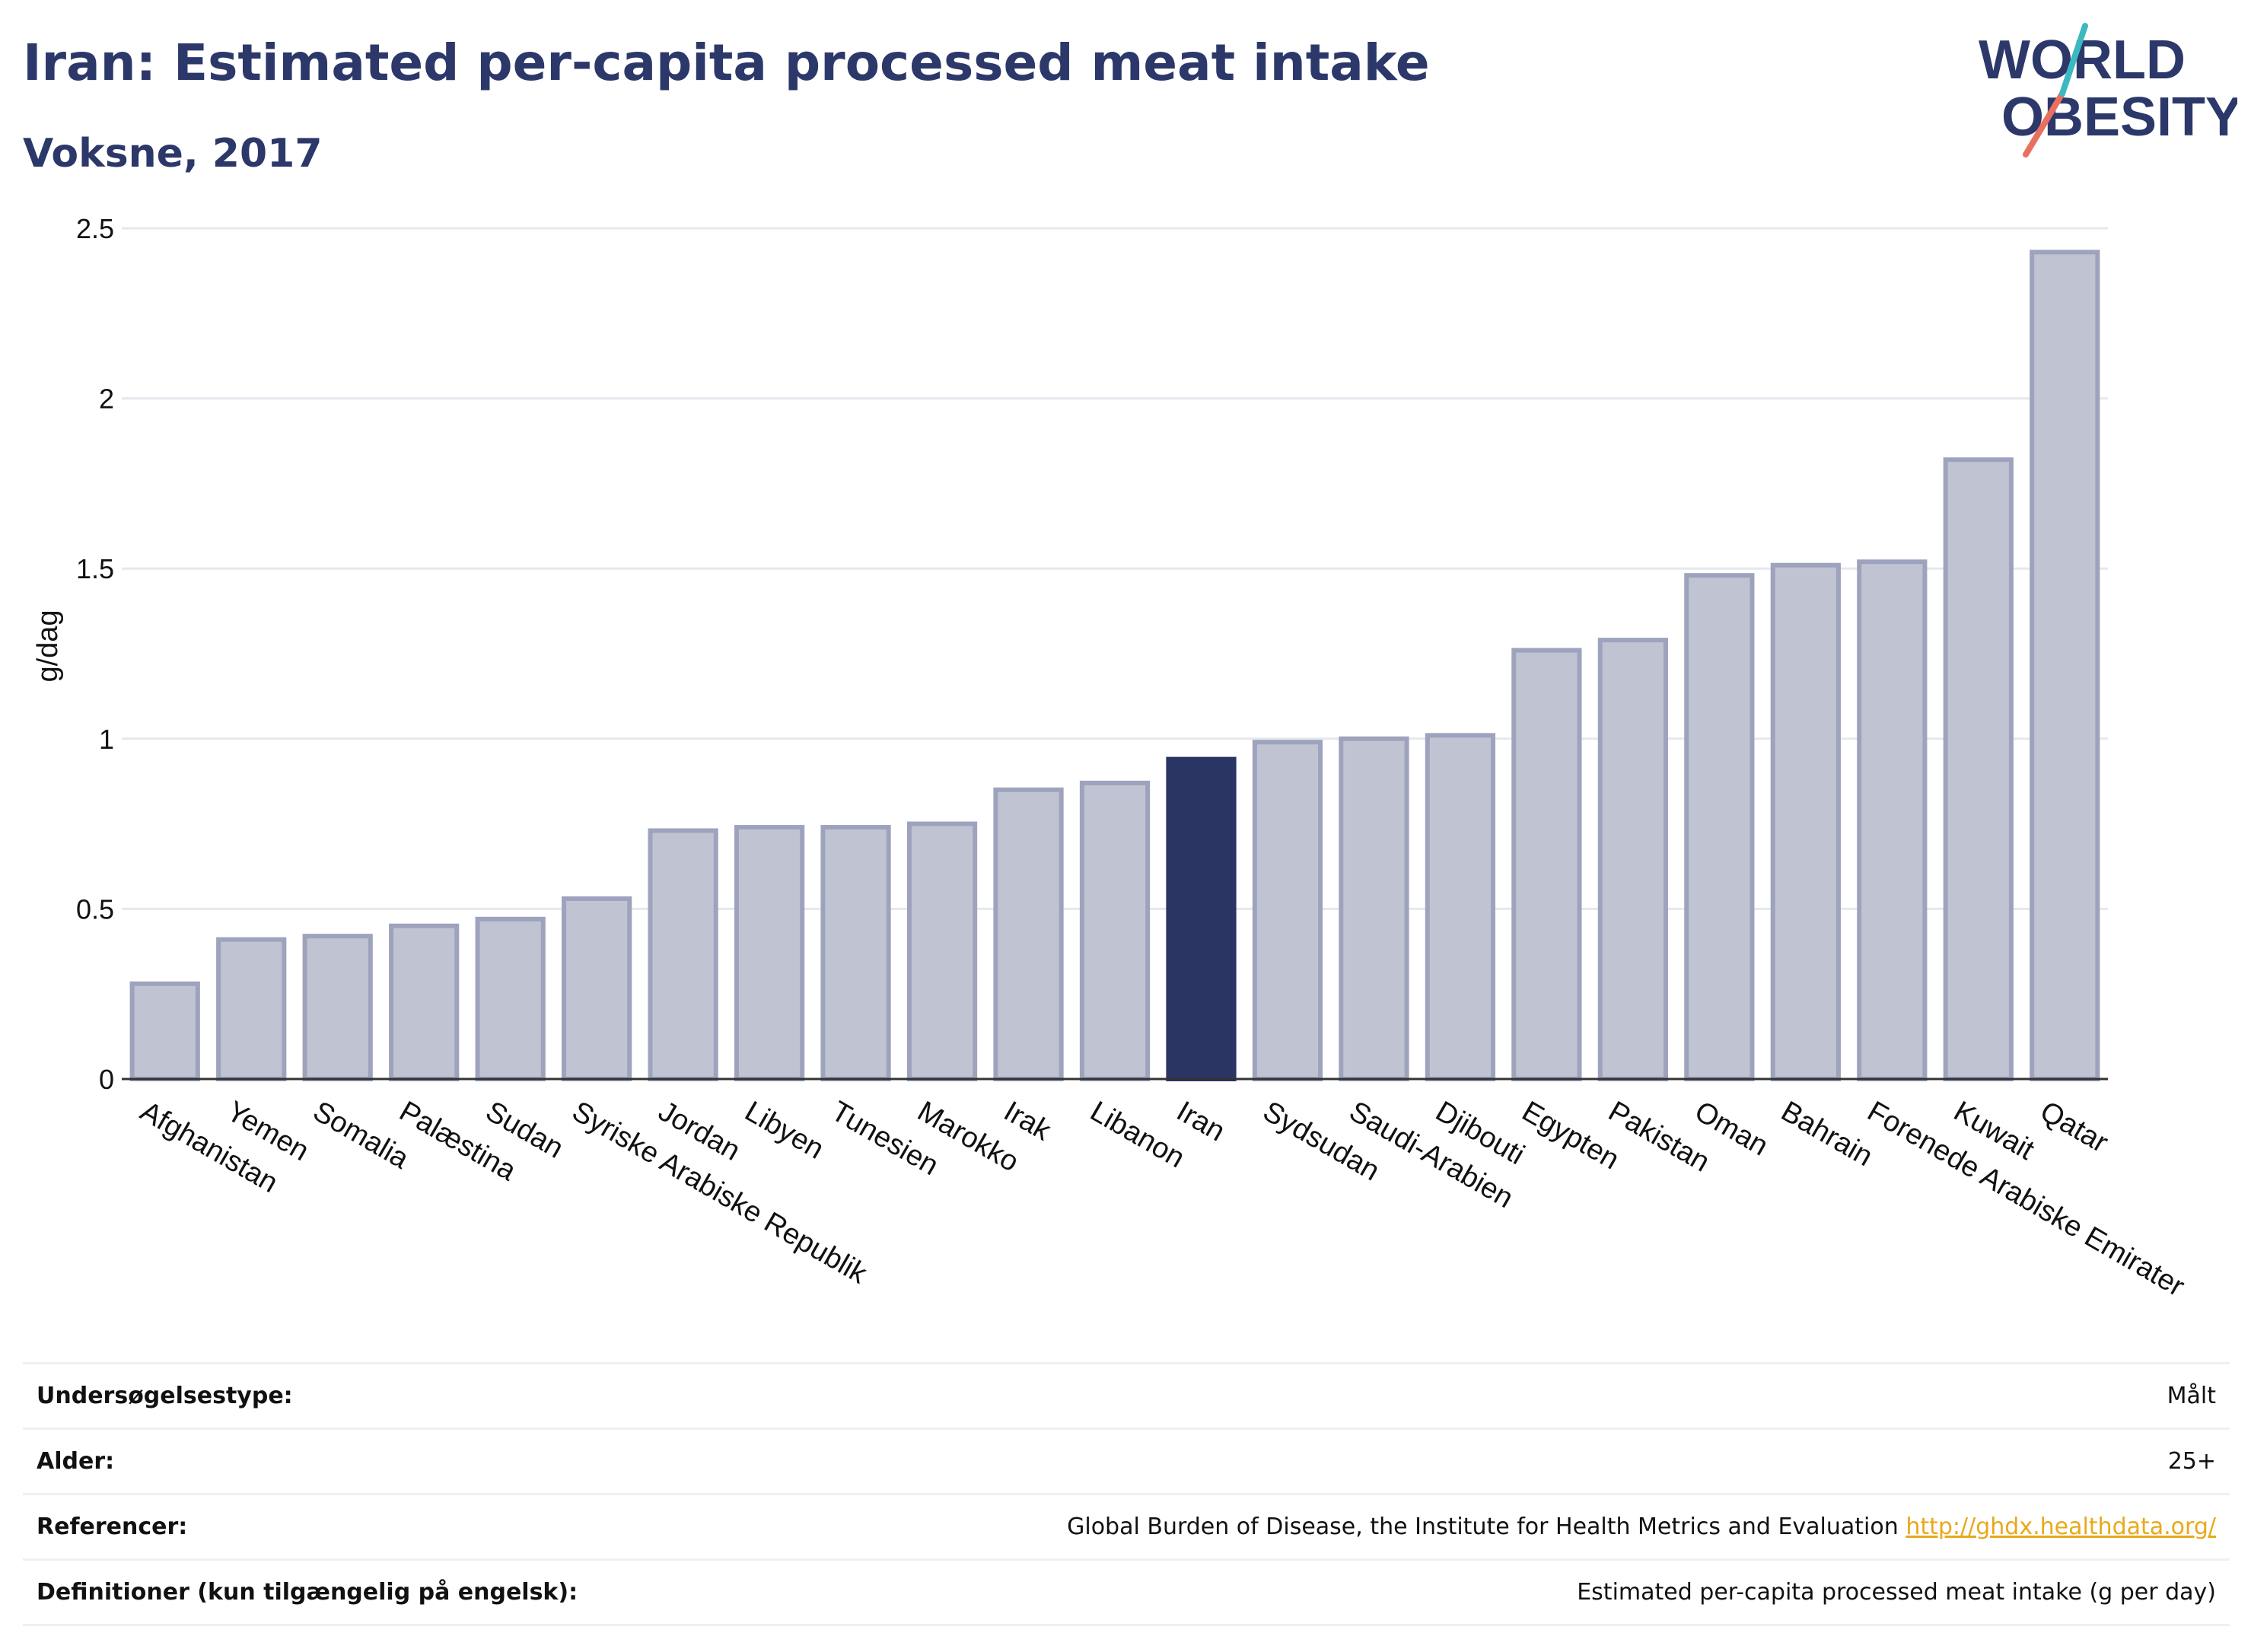 The image size is (2251, 1652). I want to click on bar-bahrain, so click(1805, 821).